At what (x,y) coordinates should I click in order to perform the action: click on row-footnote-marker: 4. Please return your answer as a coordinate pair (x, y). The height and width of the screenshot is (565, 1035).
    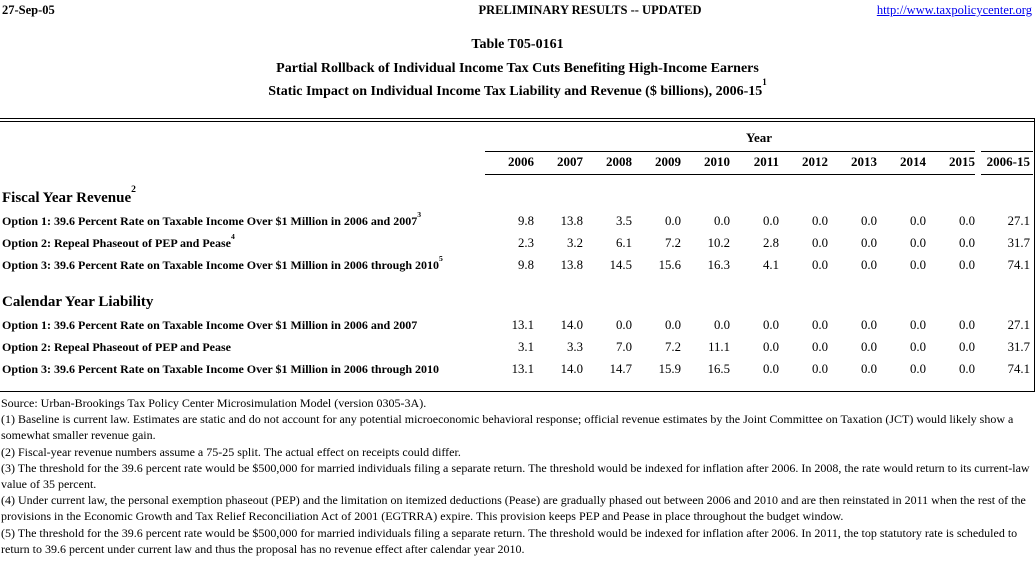
    Looking at the image, I should click on (233, 236).